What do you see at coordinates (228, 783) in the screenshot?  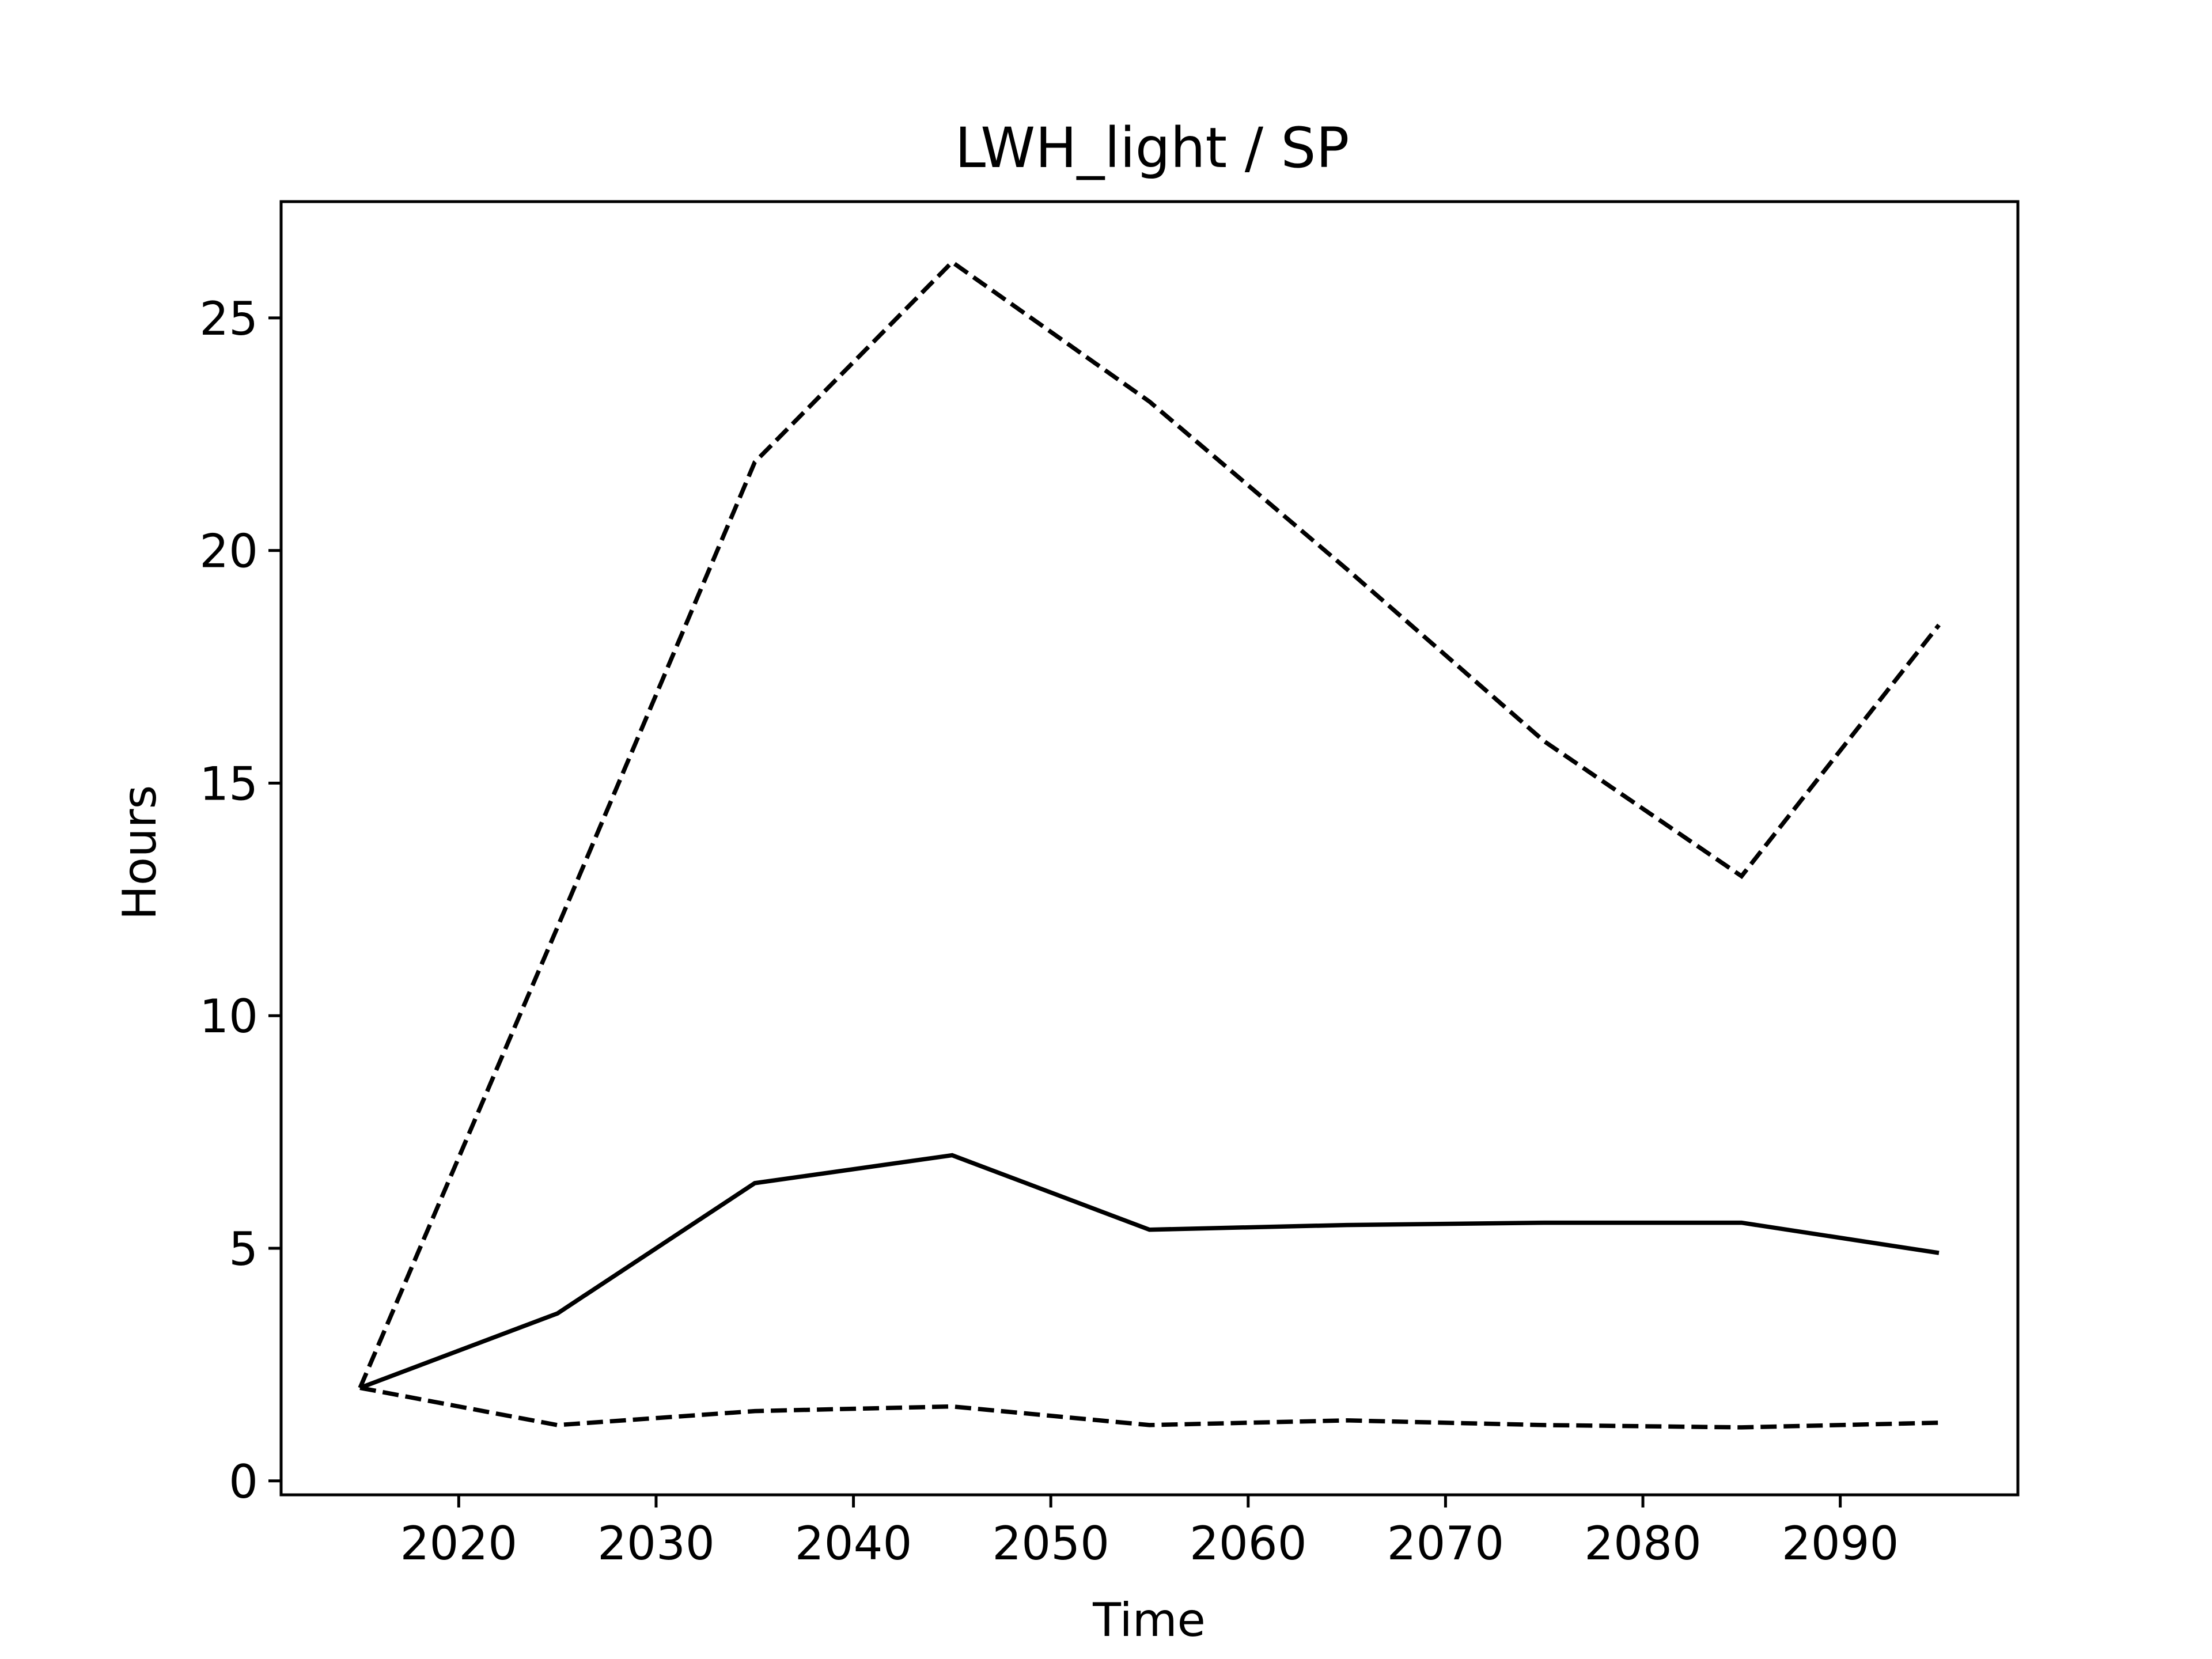 I see `y-tick-label: 15` at bounding box center [228, 783].